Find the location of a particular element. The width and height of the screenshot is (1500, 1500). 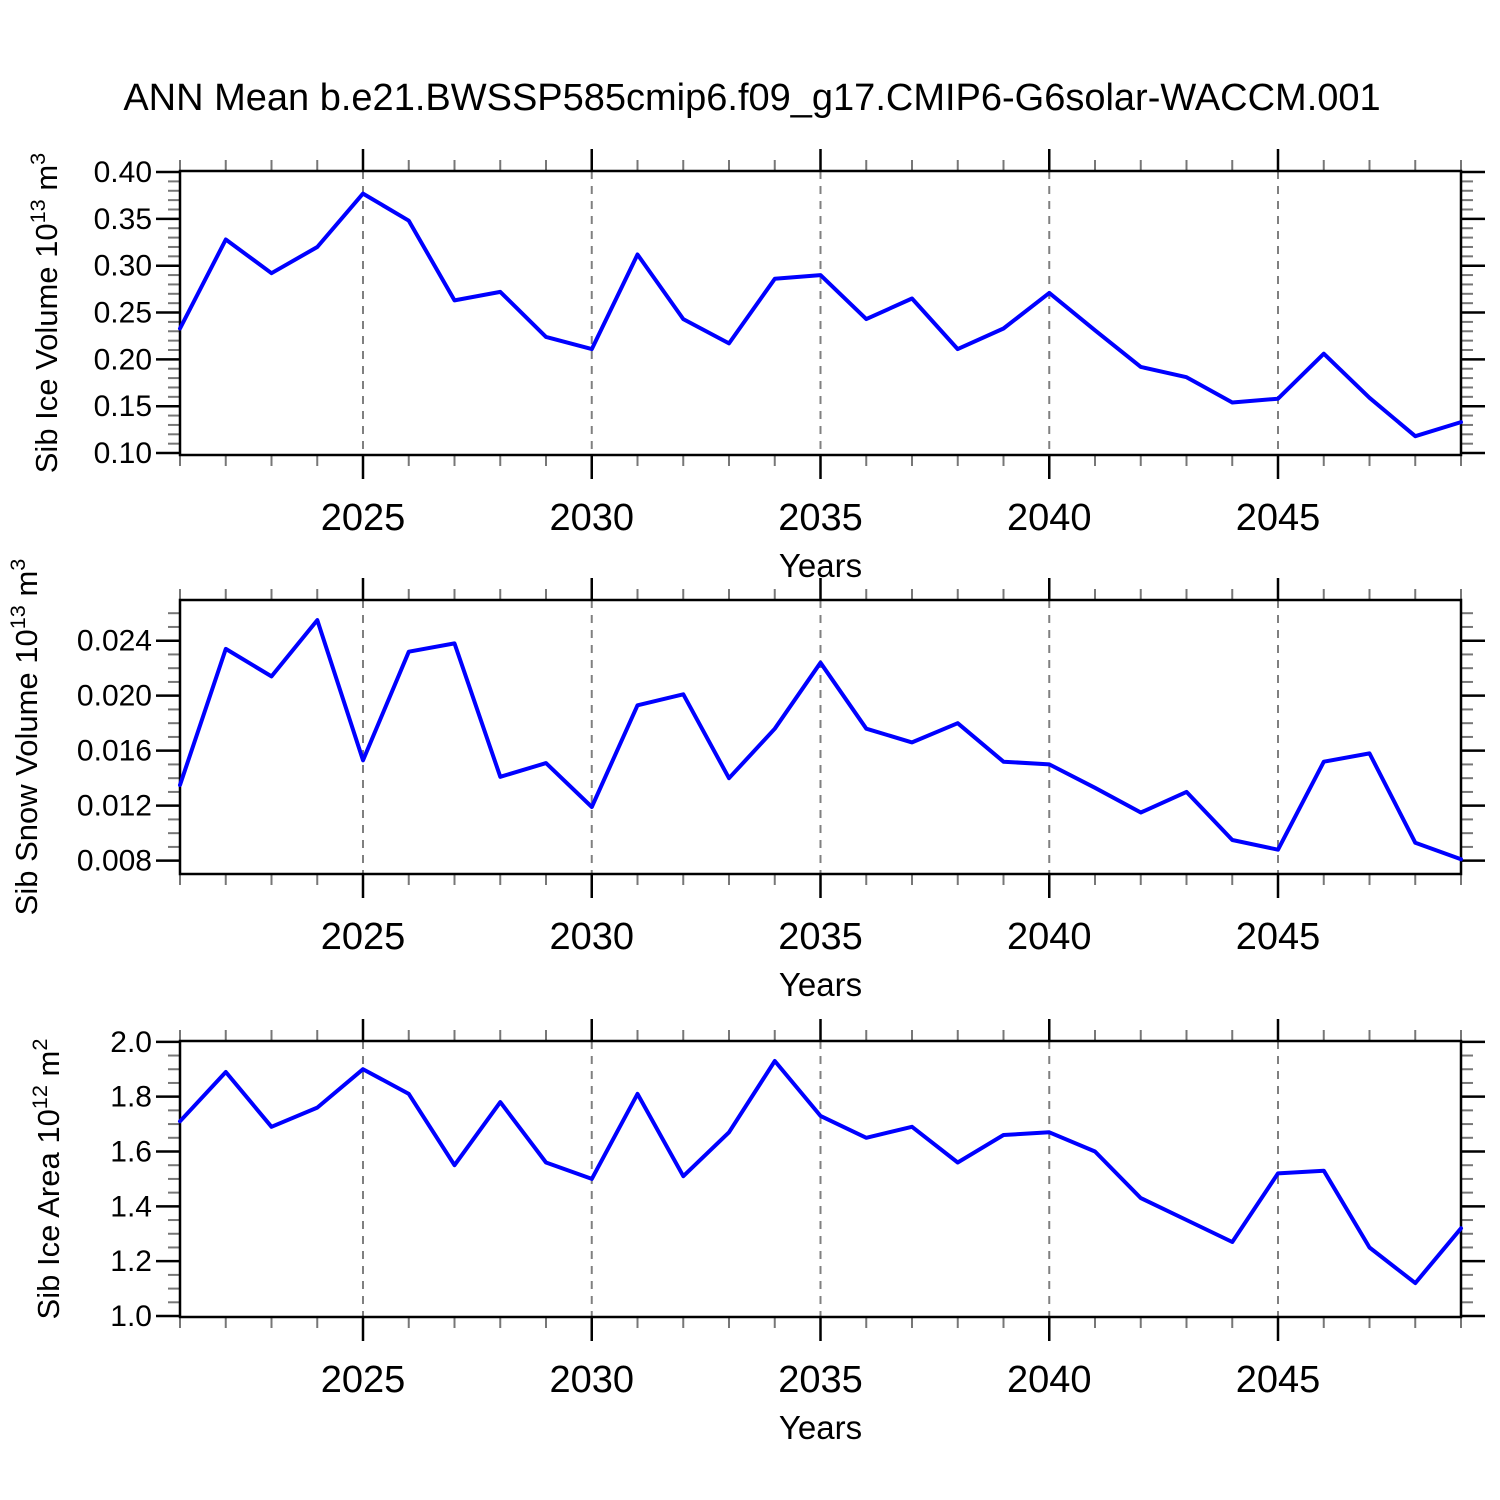

y-tick-label: 1.6 is located at coordinates (131, 1151).